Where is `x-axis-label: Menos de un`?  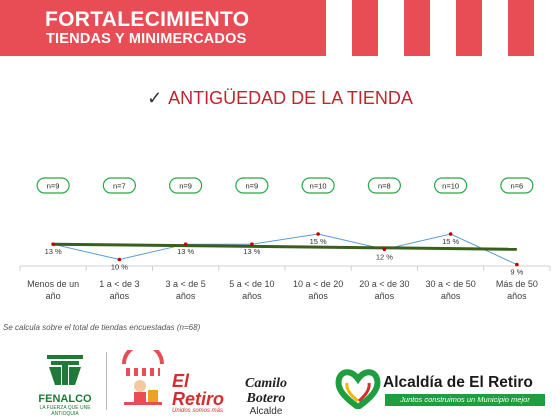
x-axis-label: Menos de un is located at coordinates (53, 284).